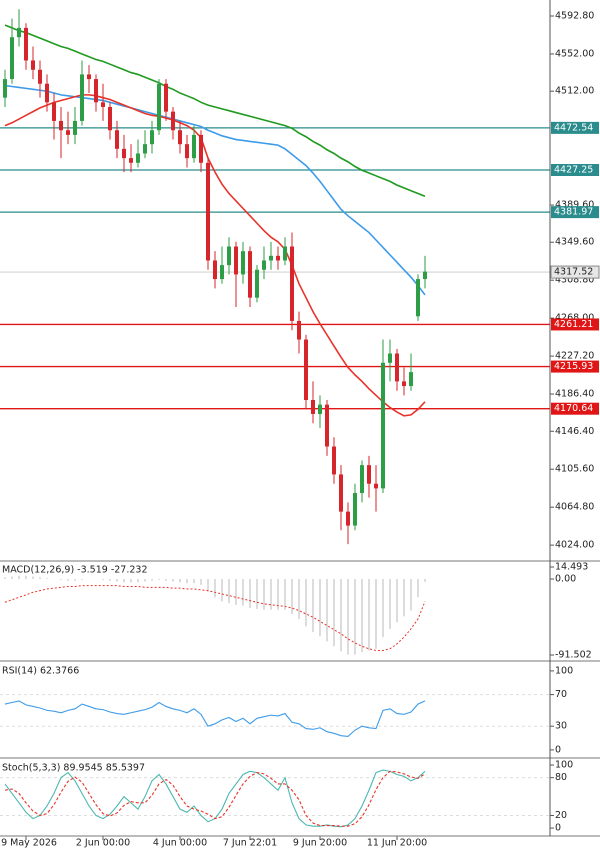 Image resolution: width=600 pixels, height=850 pixels. I want to click on moving-average, so click(215, 111).